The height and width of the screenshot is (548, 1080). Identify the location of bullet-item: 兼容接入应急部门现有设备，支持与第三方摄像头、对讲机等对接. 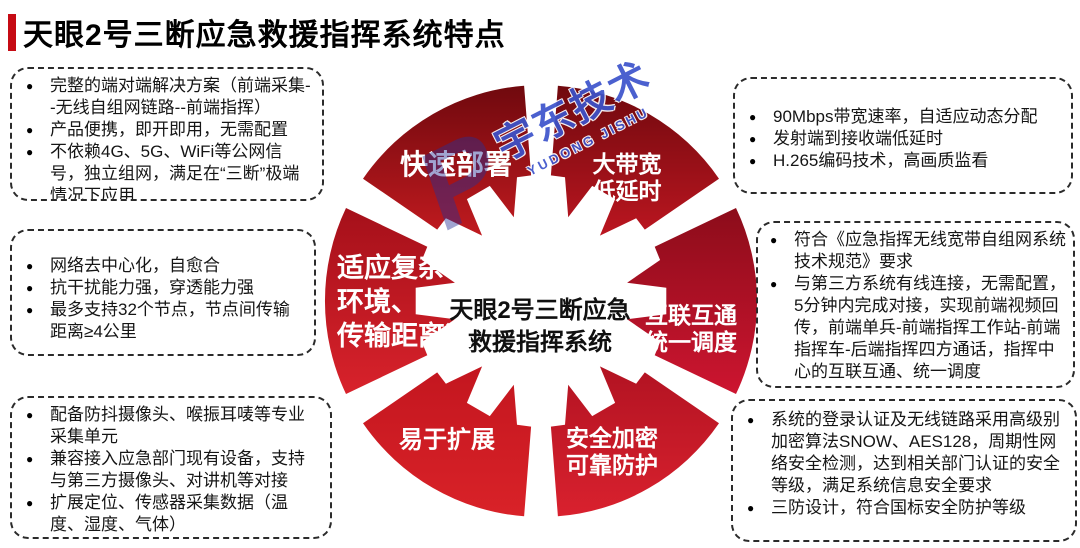
(169, 470).